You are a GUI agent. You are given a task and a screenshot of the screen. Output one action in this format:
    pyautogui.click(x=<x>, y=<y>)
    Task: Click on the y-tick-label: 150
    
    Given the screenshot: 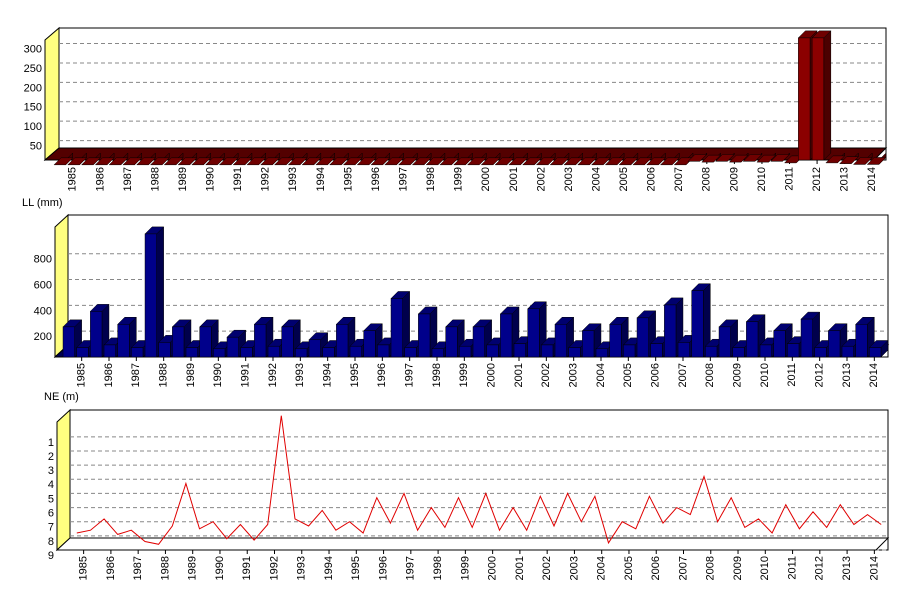 What is the action you would take?
    pyautogui.click(x=33, y=108)
    